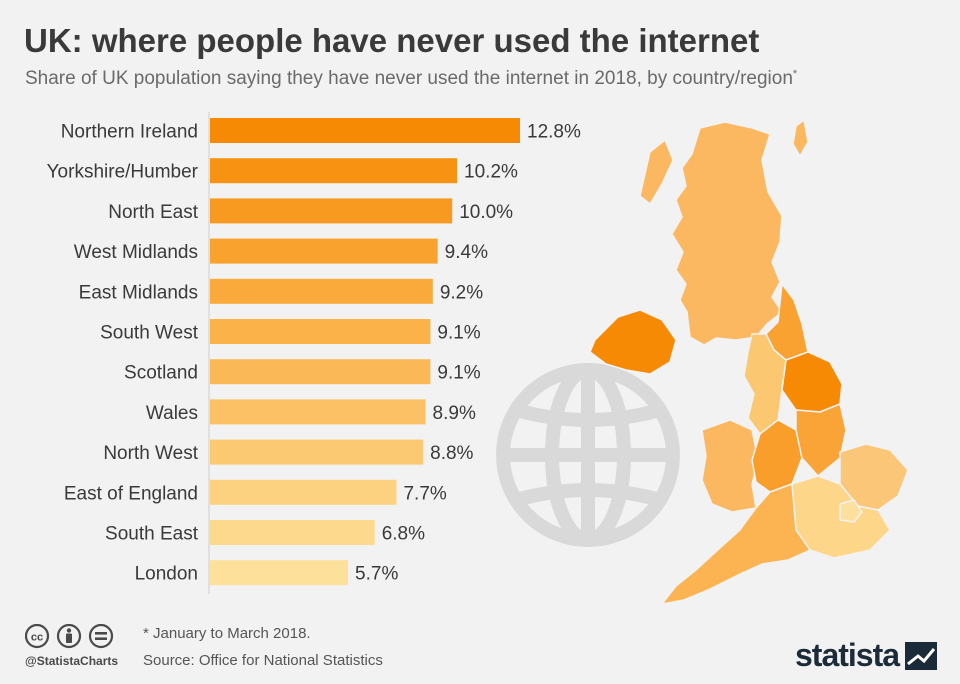 Image resolution: width=960 pixels, height=684 pixels. What do you see at coordinates (331, 211) in the screenshot?
I see `bar-north-east` at bounding box center [331, 211].